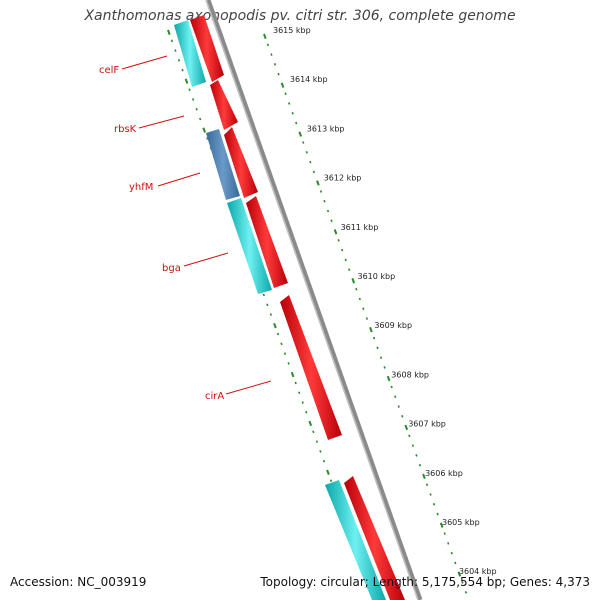  I want to click on gene-label-rbsK: rbsK, so click(125, 129).